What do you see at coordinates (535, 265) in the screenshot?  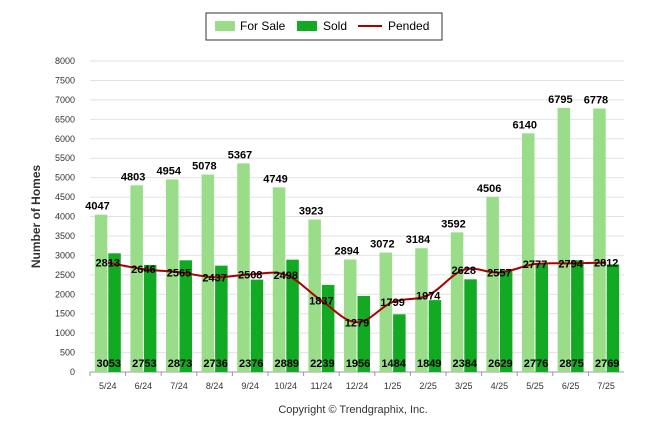 I see `pended-value-label: 2777` at bounding box center [535, 265].